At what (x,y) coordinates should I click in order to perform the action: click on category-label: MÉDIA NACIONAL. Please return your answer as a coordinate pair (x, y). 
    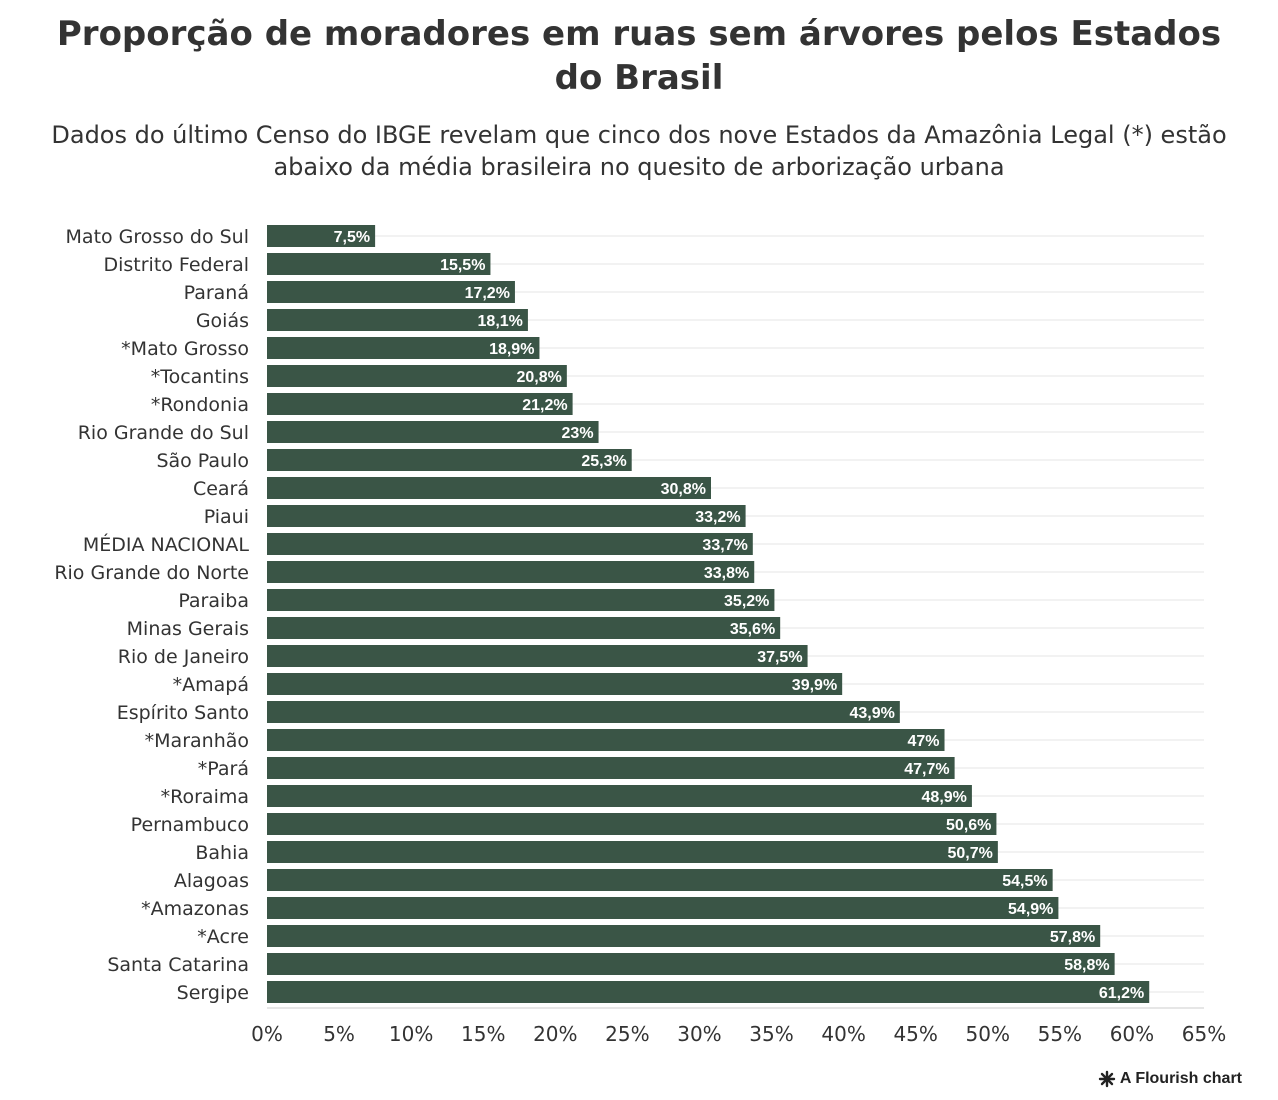
    Looking at the image, I should click on (166, 544).